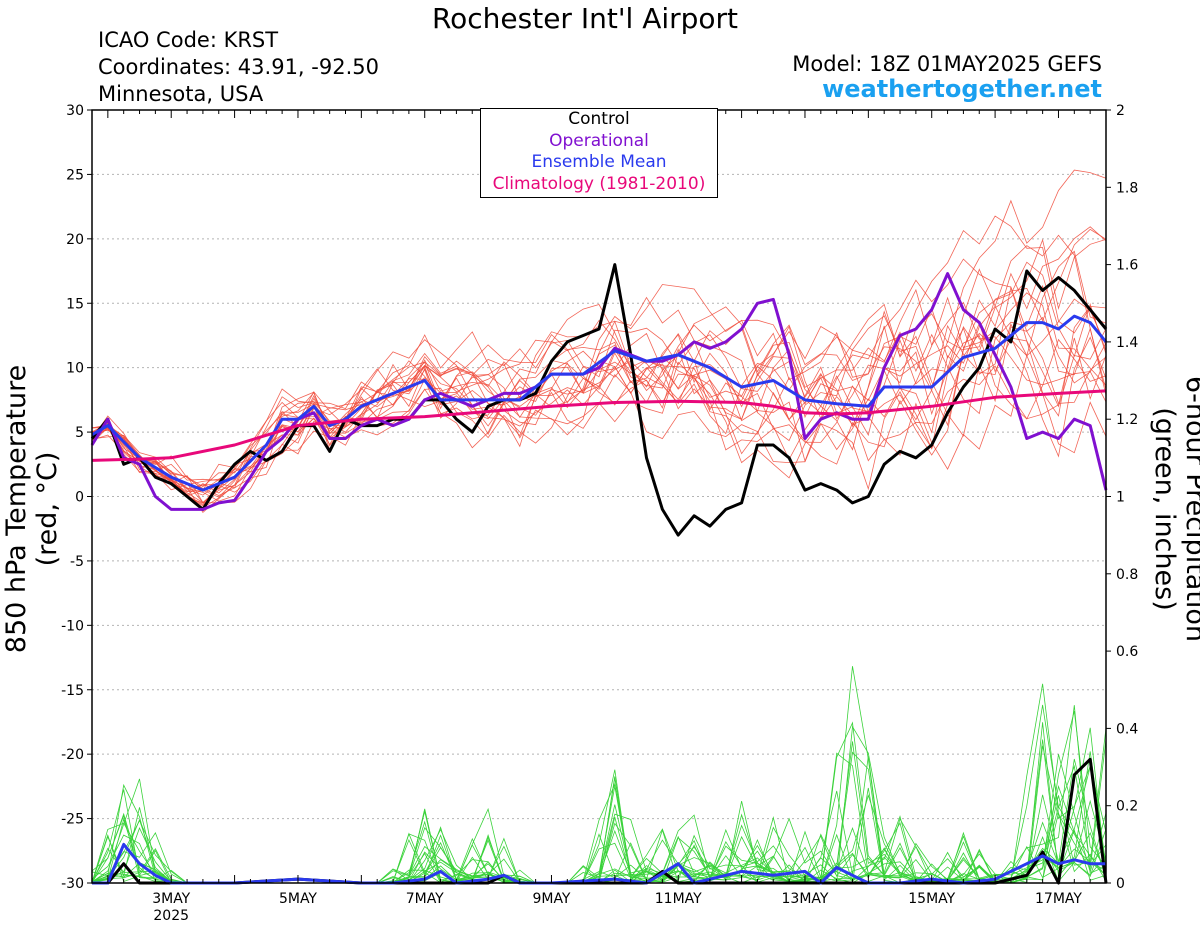  What do you see at coordinates (75, 240) in the screenshot?
I see `y-left-tick-label: 20` at bounding box center [75, 240].